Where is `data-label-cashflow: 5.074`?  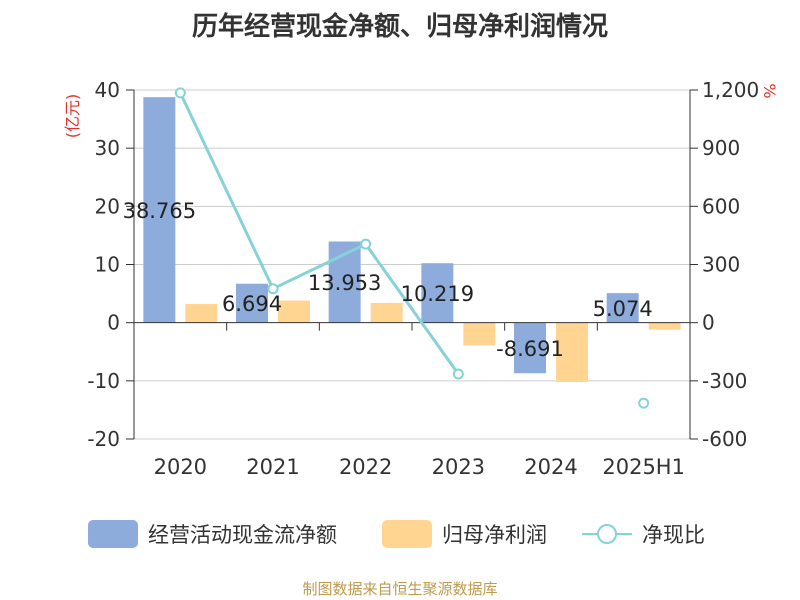 data-label-cashflow: 5.074 is located at coordinates (623, 309).